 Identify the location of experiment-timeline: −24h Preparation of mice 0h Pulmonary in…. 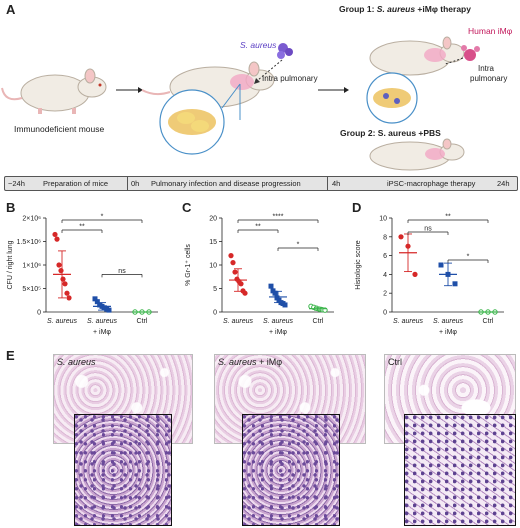
(261, 183).